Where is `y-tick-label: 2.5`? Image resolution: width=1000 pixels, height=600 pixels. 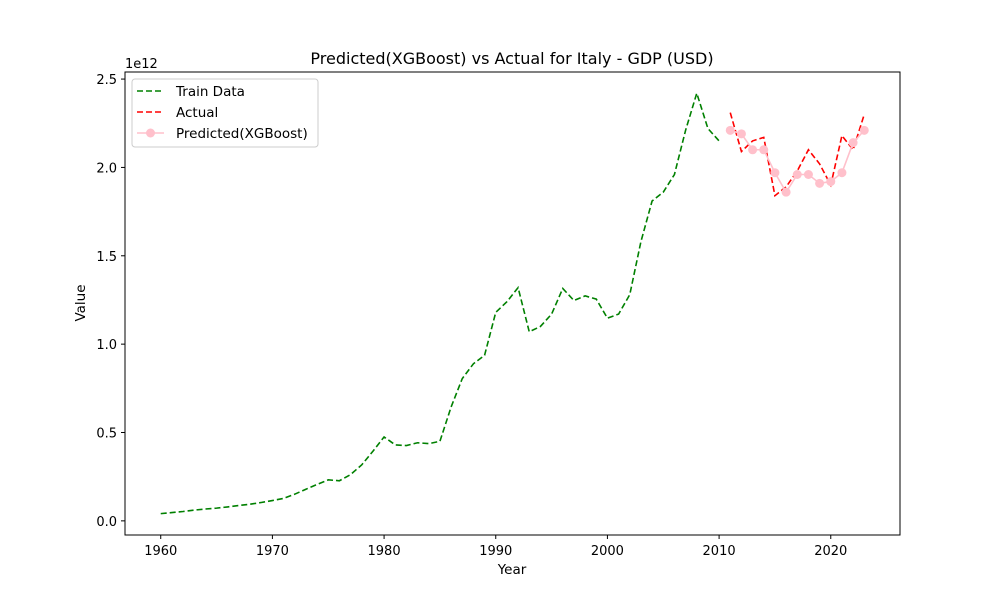 y-tick-label: 2.5 is located at coordinates (106, 80).